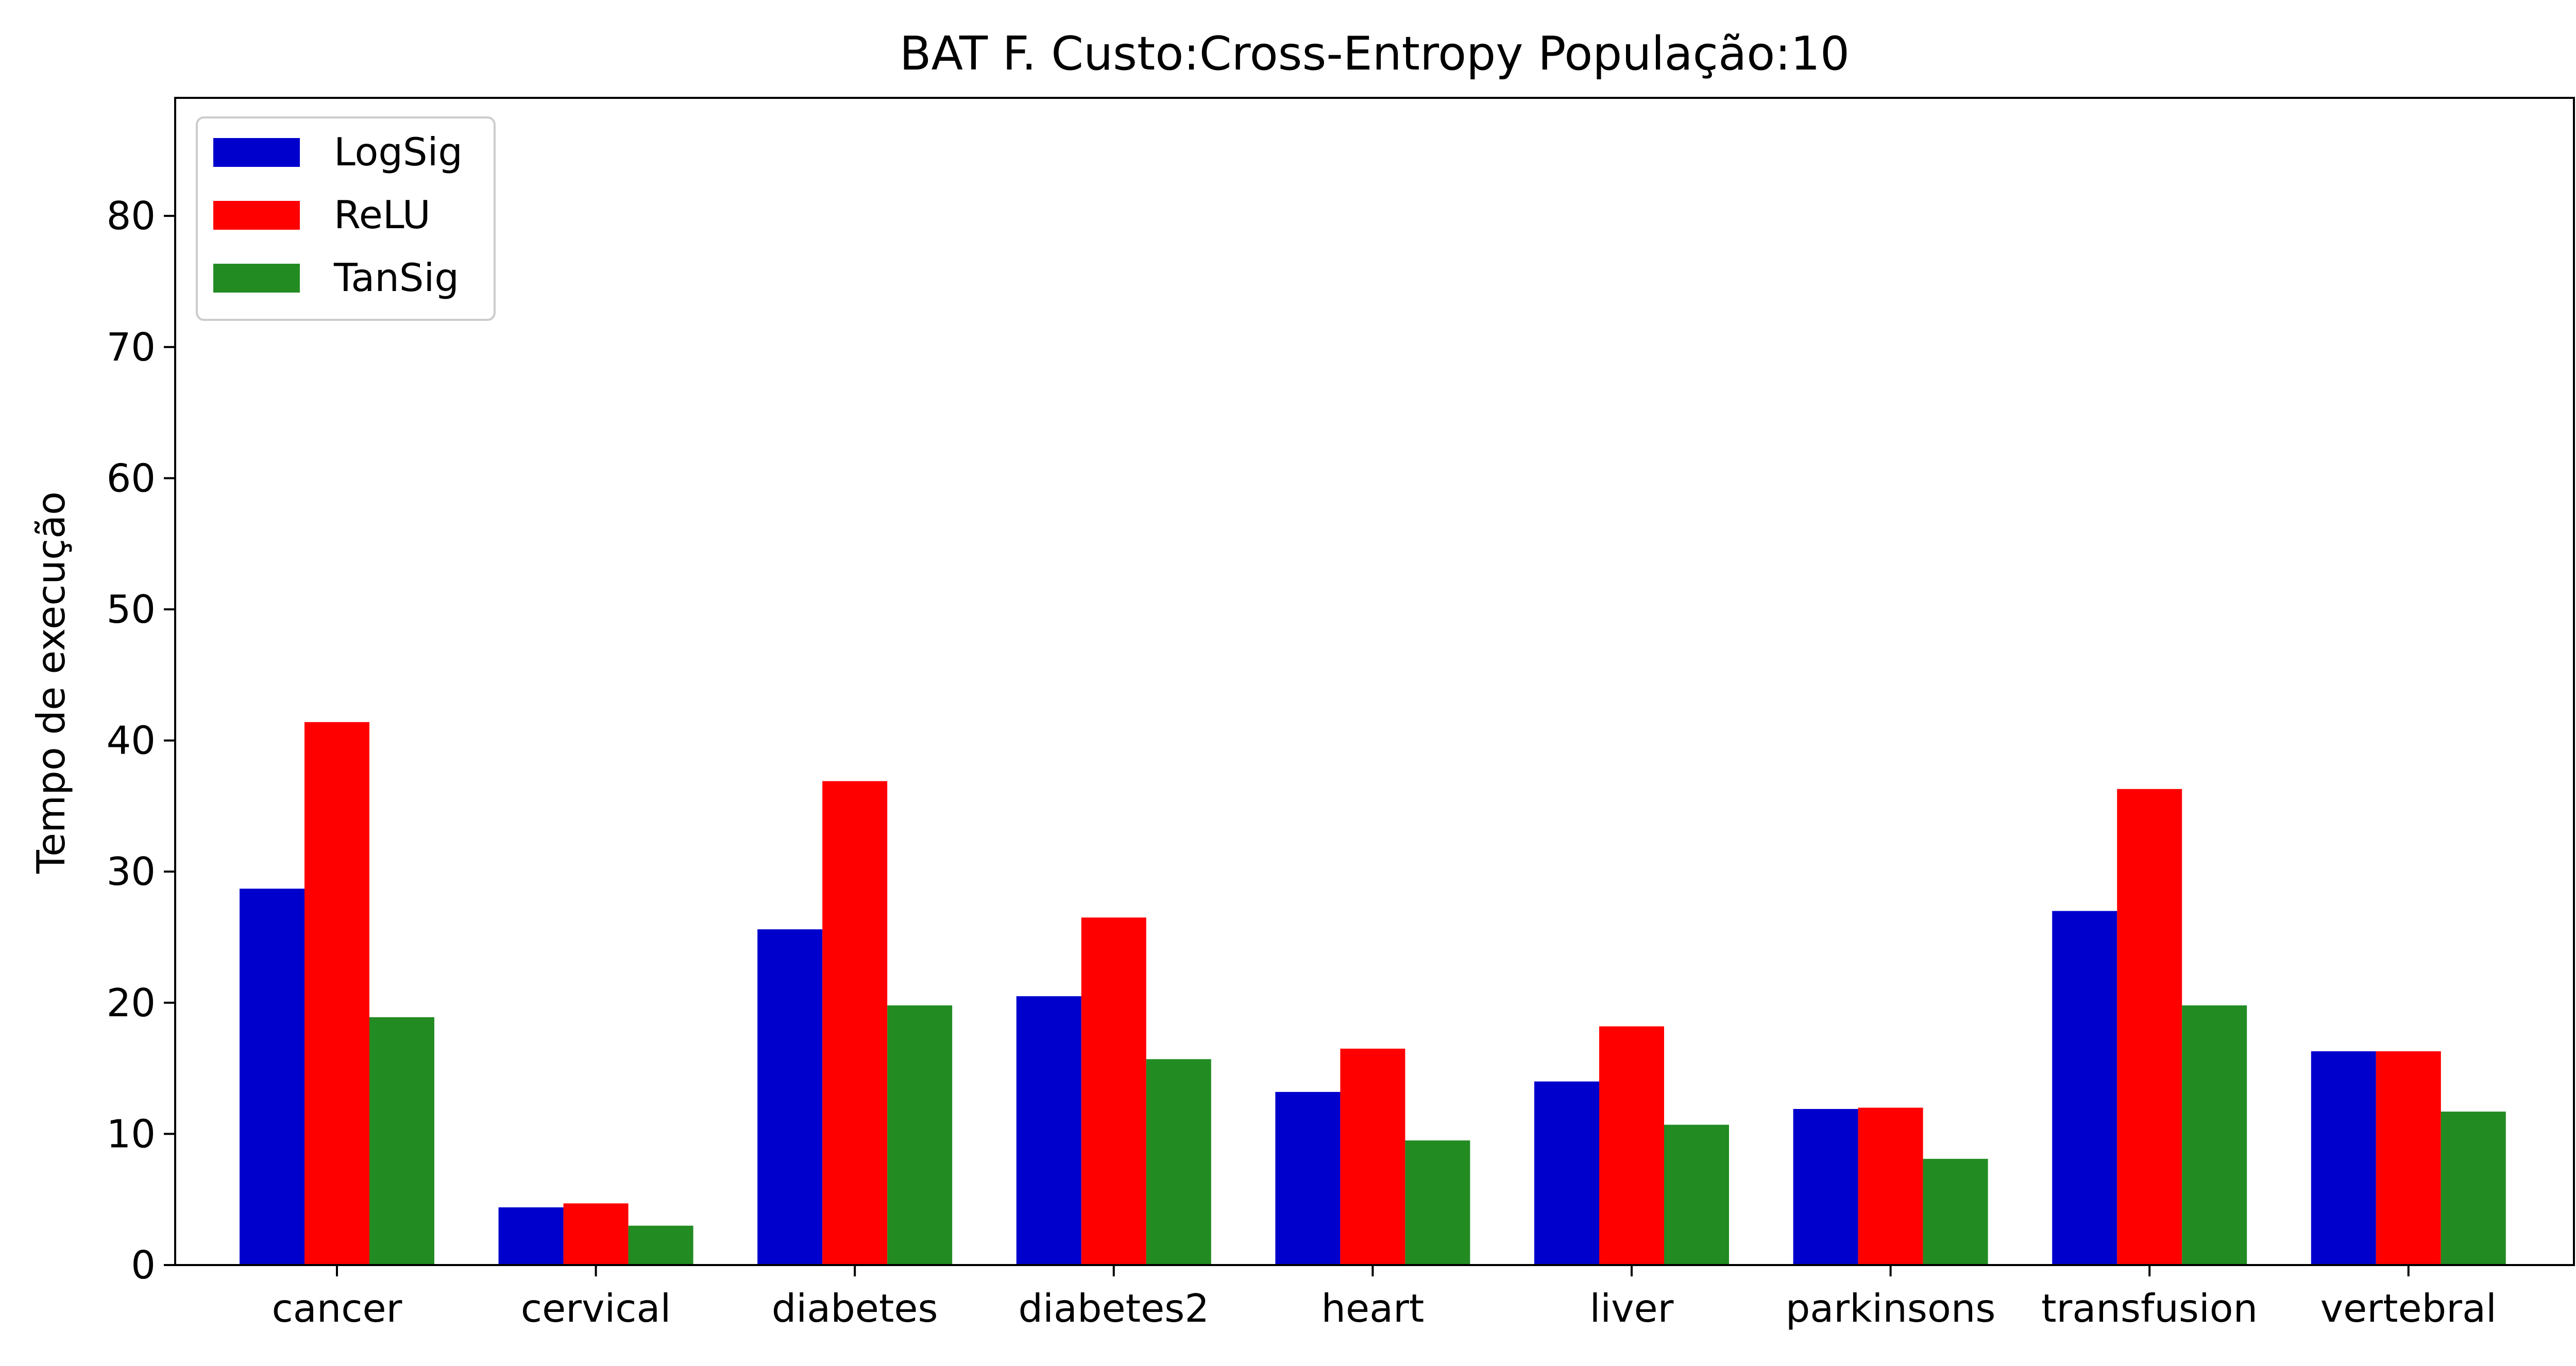 The height and width of the screenshot is (1366, 2576). What do you see at coordinates (143, 1265) in the screenshot?
I see `y-tick-label: 0` at bounding box center [143, 1265].